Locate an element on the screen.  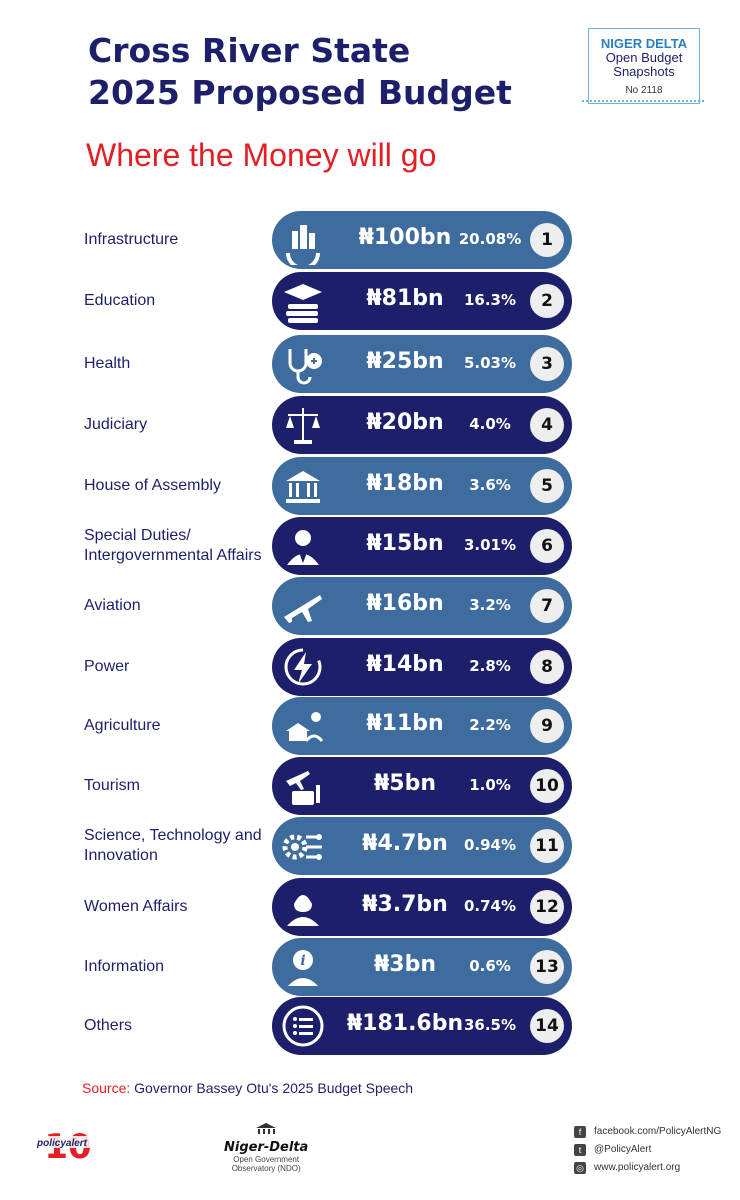
capitol-icon is located at coordinates (303, 487).